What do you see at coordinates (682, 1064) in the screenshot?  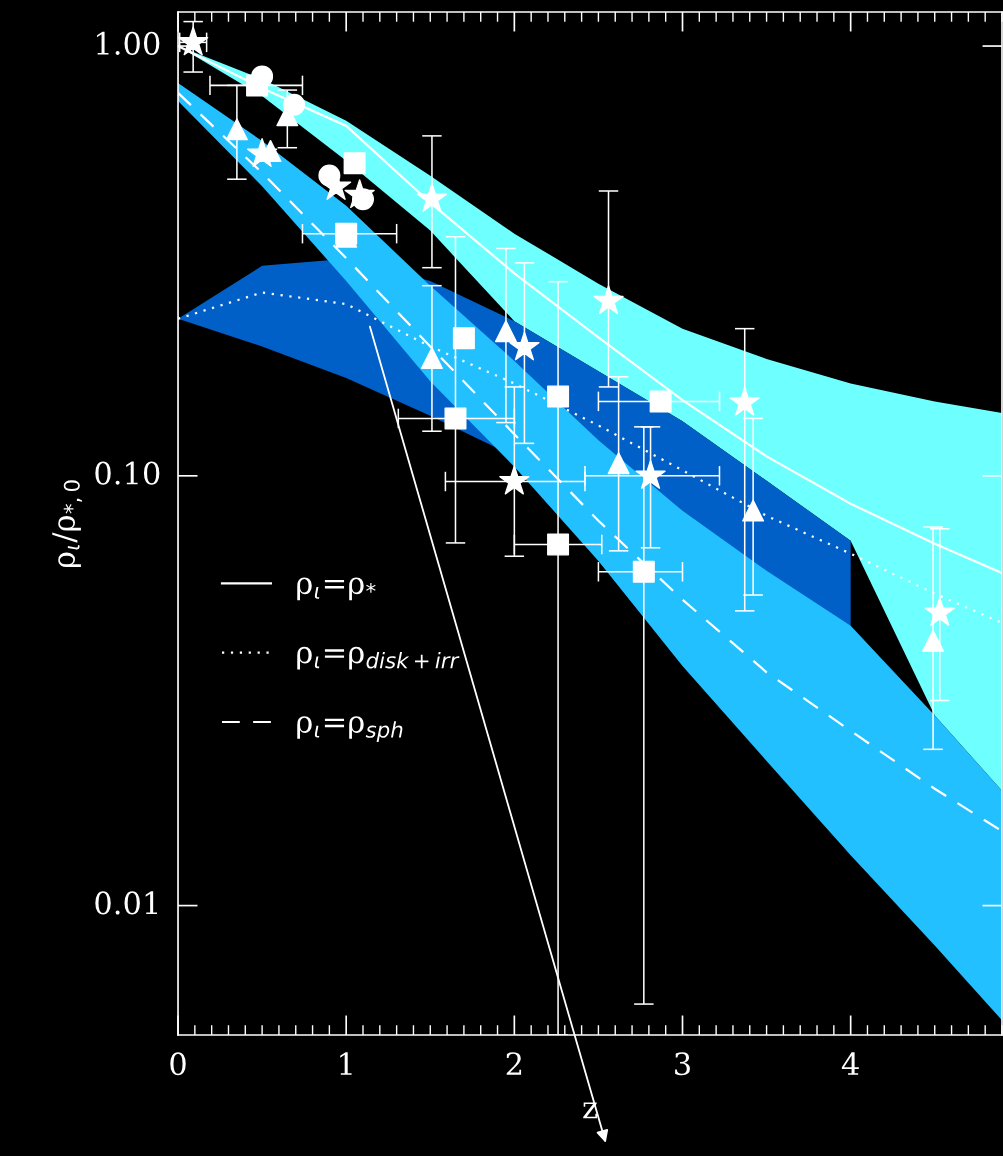 I see `x-tick-label: 3` at bounding box center [682, 1064].